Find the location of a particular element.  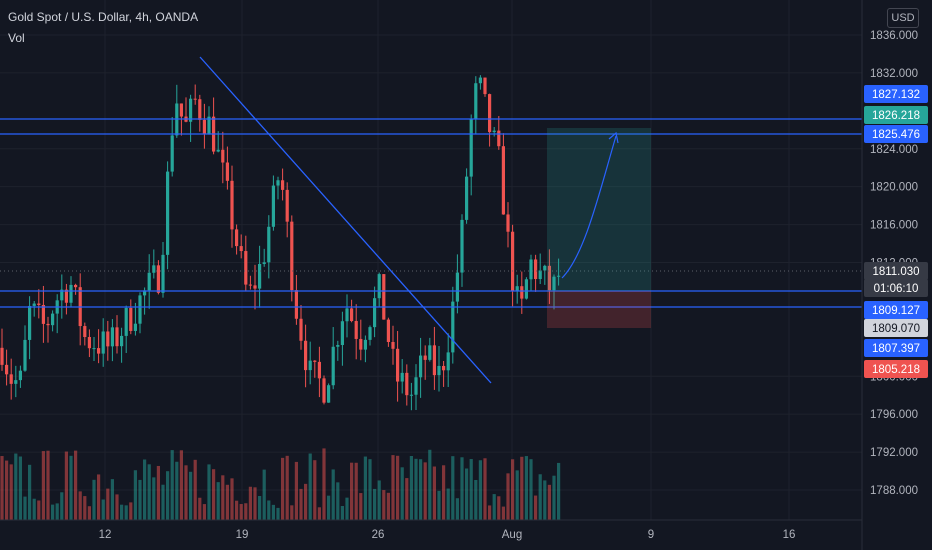

price-label-text: 1805.218 is located at coordinates (896, 370).